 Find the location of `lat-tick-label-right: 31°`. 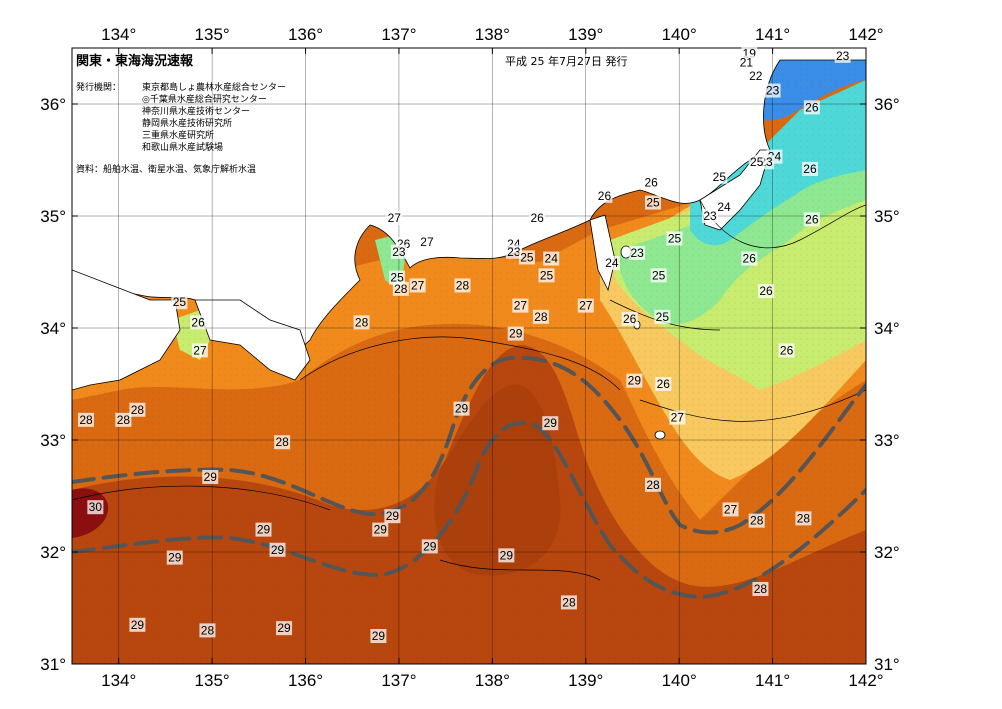

lat-tick-label-right: 31° is located at coordinates (887, 664).